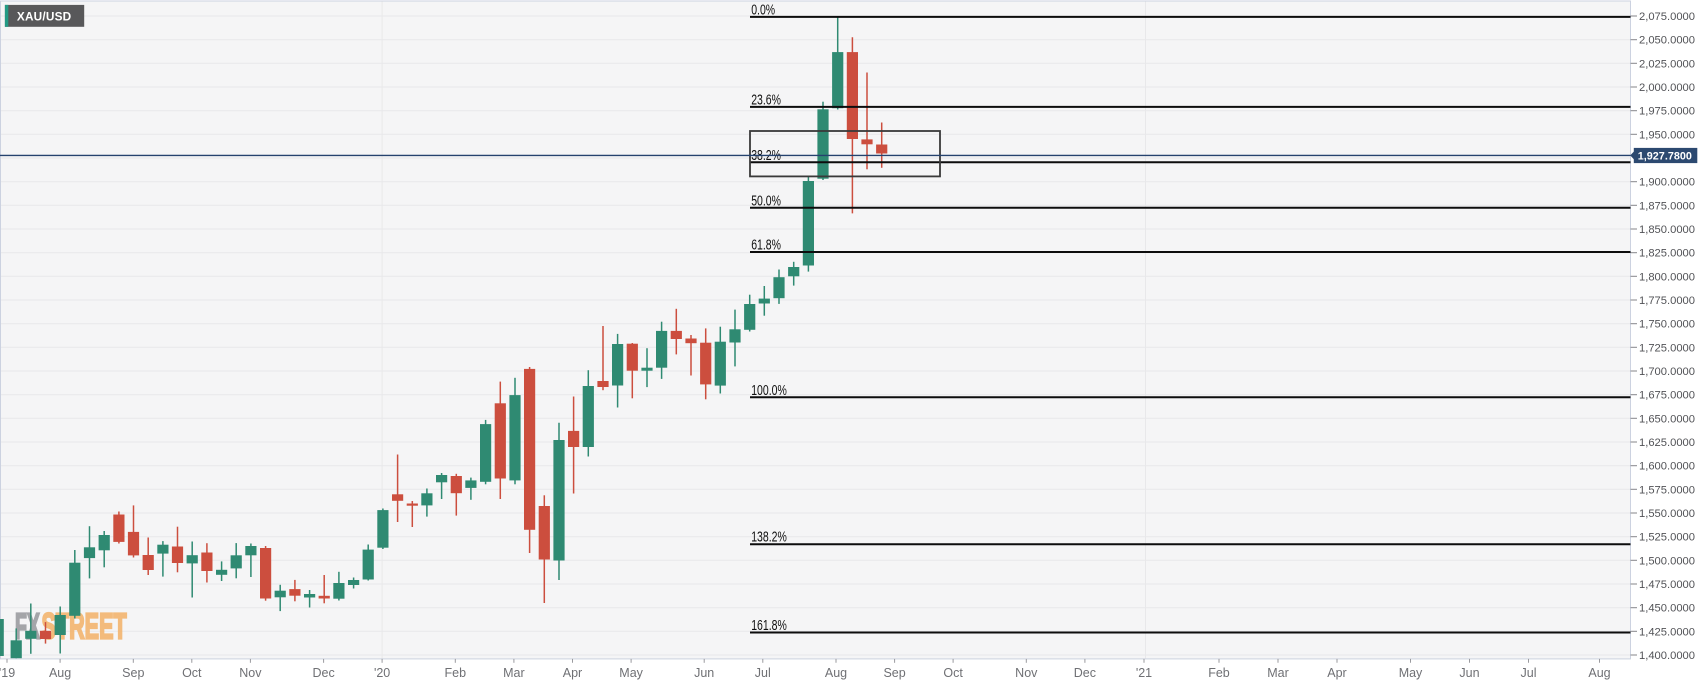 The image size is (1707, 690). Describe the element at coordinates (766, 244) in the screenshot. I see `svg-text: 61.8%` at that location.